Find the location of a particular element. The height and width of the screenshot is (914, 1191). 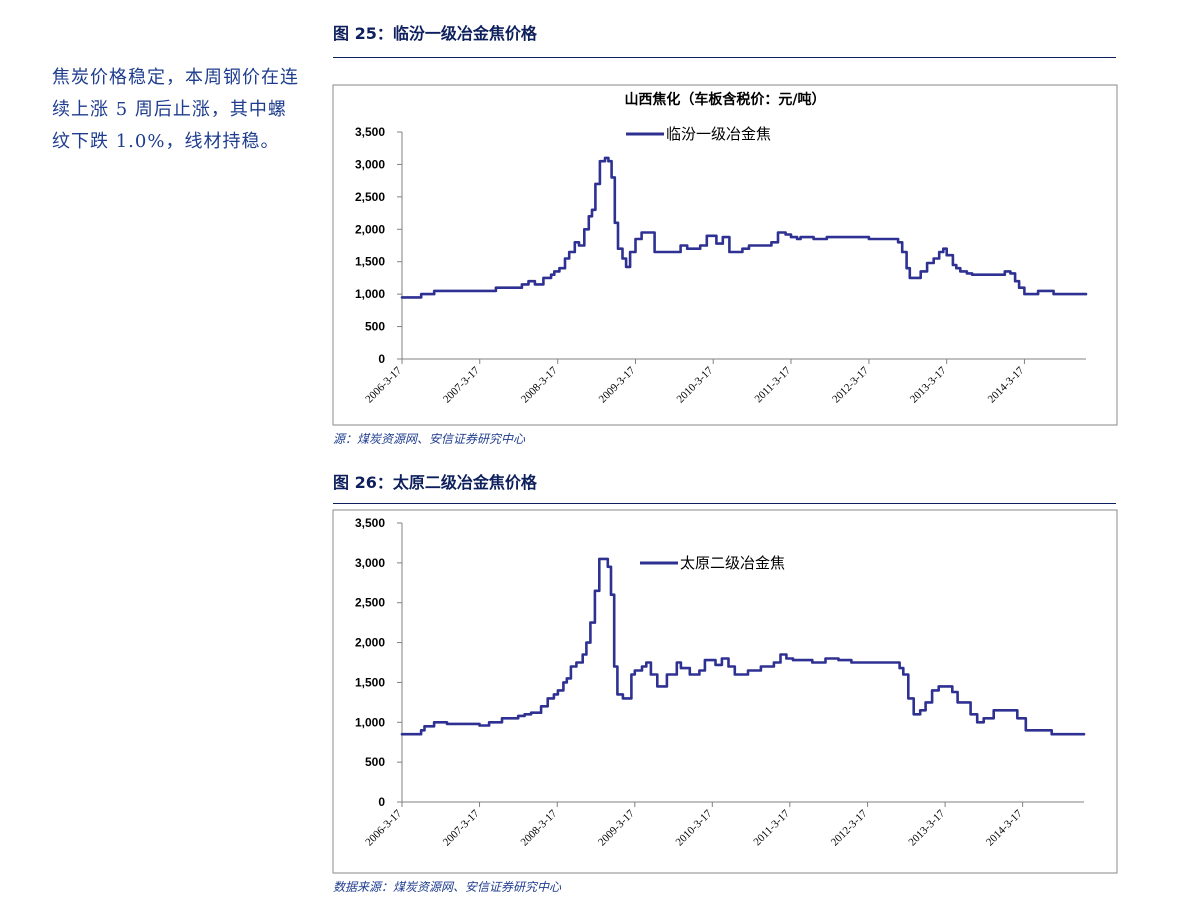

chart-title: 山西焦化（车板含税价：元/吨） is located at coordinates (724, 99).